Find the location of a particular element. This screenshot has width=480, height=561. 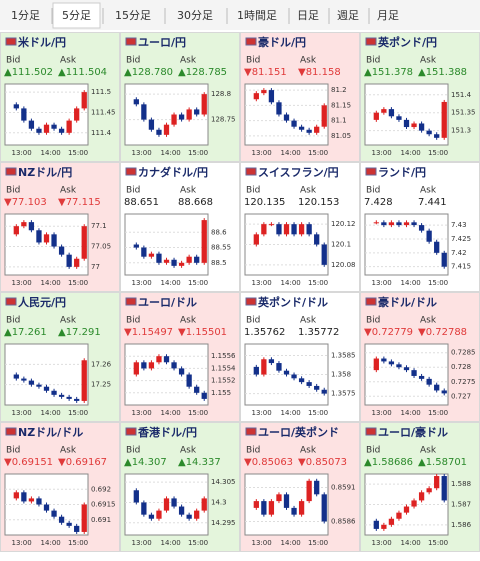

tab: 1分足 is located at coordinates (25, 15).